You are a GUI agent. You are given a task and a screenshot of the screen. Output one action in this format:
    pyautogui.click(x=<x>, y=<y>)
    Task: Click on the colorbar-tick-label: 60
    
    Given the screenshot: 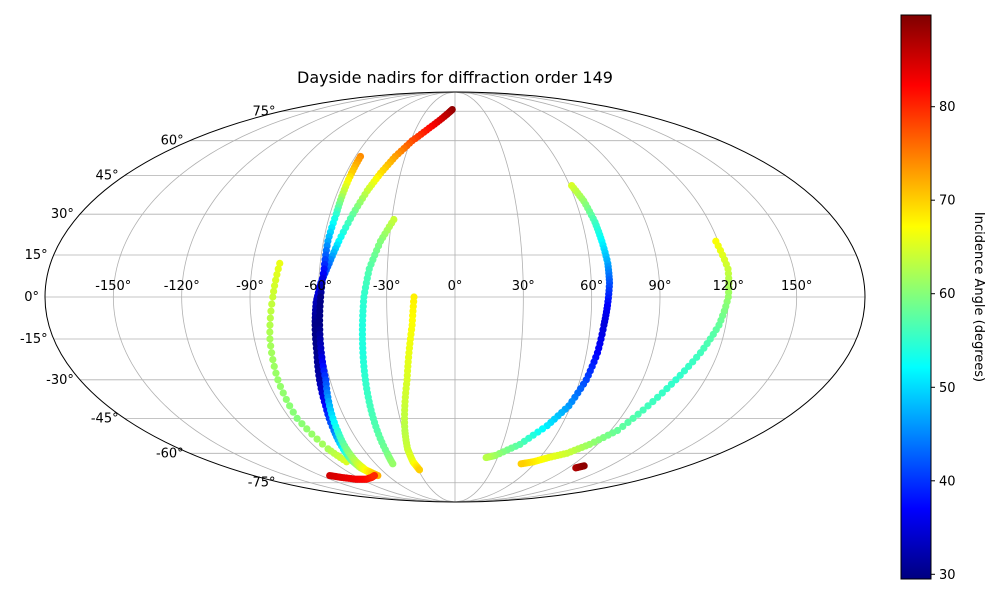 What is the action you would take?
    pyautogui.click(x=947, y=294)
    